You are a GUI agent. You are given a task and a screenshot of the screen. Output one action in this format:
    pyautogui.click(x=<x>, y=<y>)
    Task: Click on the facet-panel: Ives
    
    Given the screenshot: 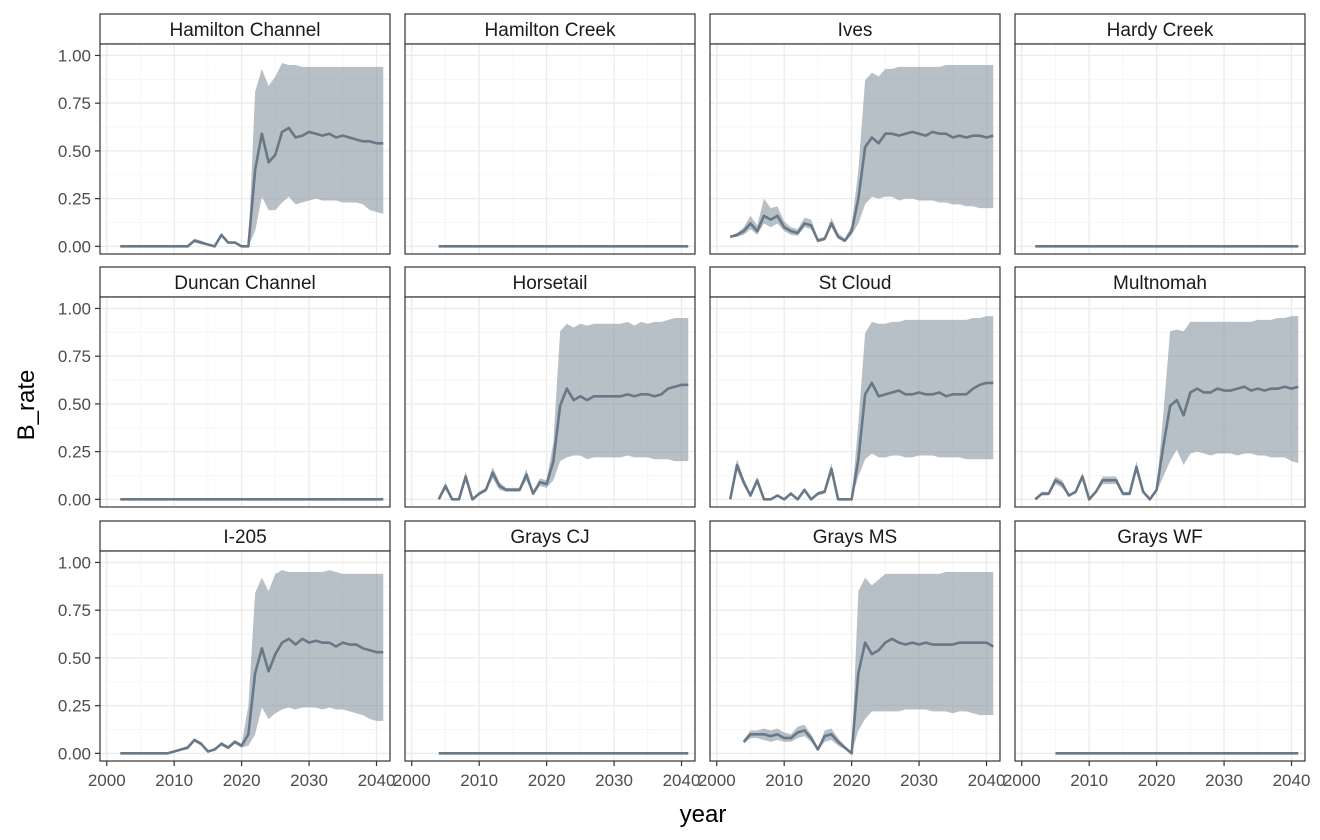 What is the action you would take?
    pyautogui.click(x=855, y=134)
    